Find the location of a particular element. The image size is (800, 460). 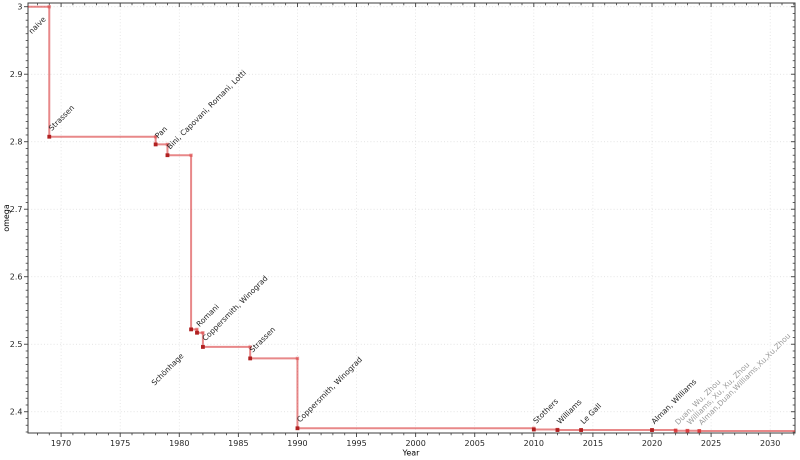

x-tick-label: 1985 is located at coordinates (238, 443).